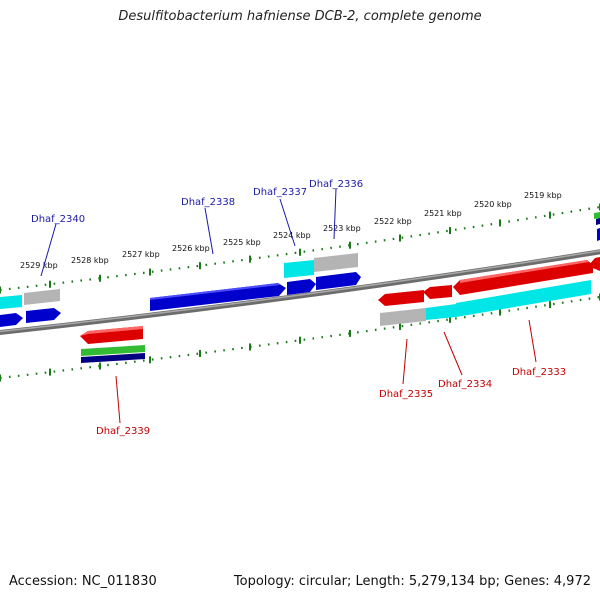 Image resolution: width=600 pixels, height=600 pixels. Describe the element at coordinates (543, 195) in the screenshot. I see `ruler-label: 2519 kbp` at that location.